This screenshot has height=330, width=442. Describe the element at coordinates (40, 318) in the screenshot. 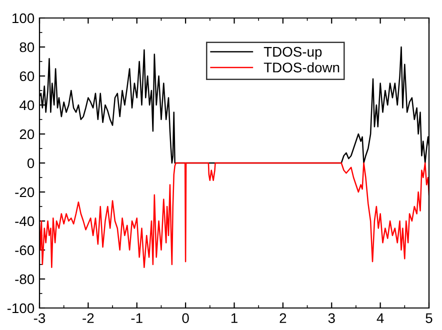

I see `x-tick-label: -3` at that location.